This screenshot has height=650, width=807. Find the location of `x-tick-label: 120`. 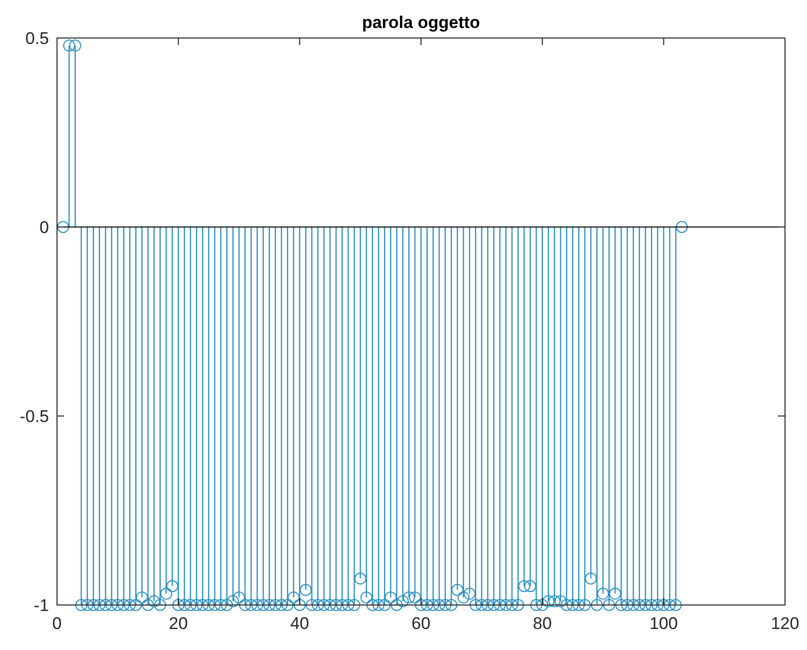

x-tick-label: 120 is located at coordinates (785, 623).